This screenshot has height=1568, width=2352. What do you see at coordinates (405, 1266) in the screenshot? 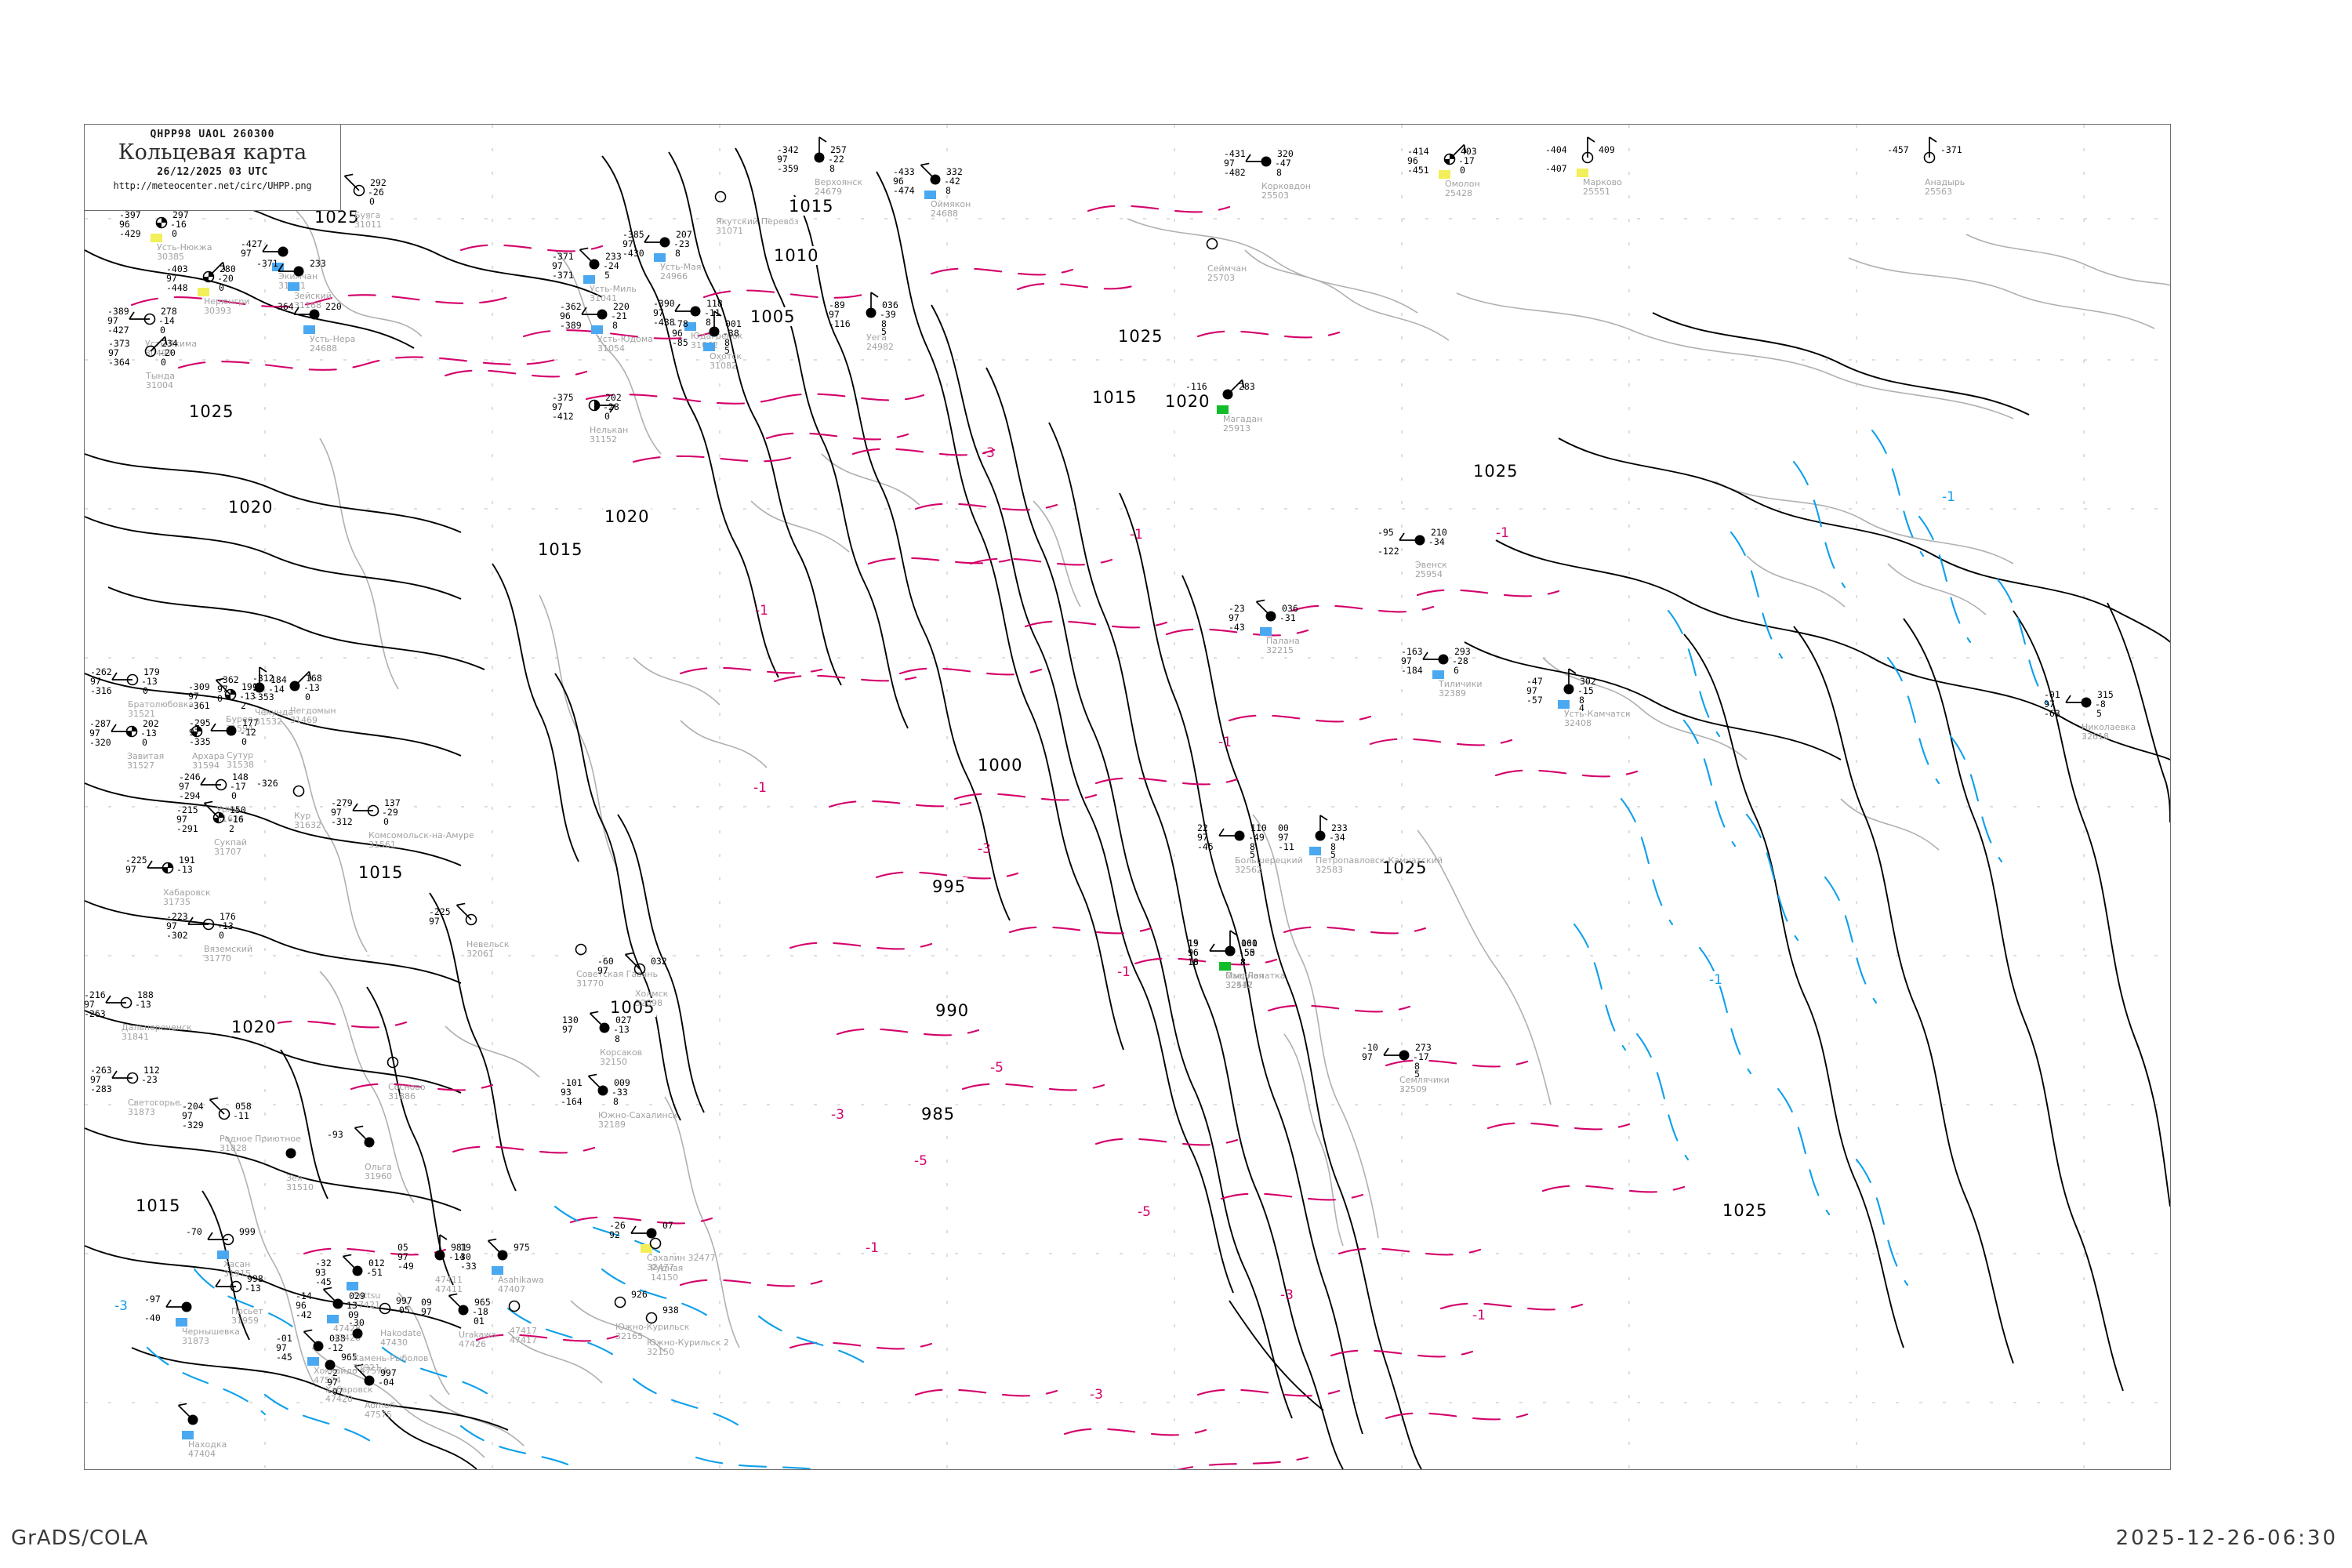
I see `station-pressure-change: -49` at bounding box center [405, 1266].